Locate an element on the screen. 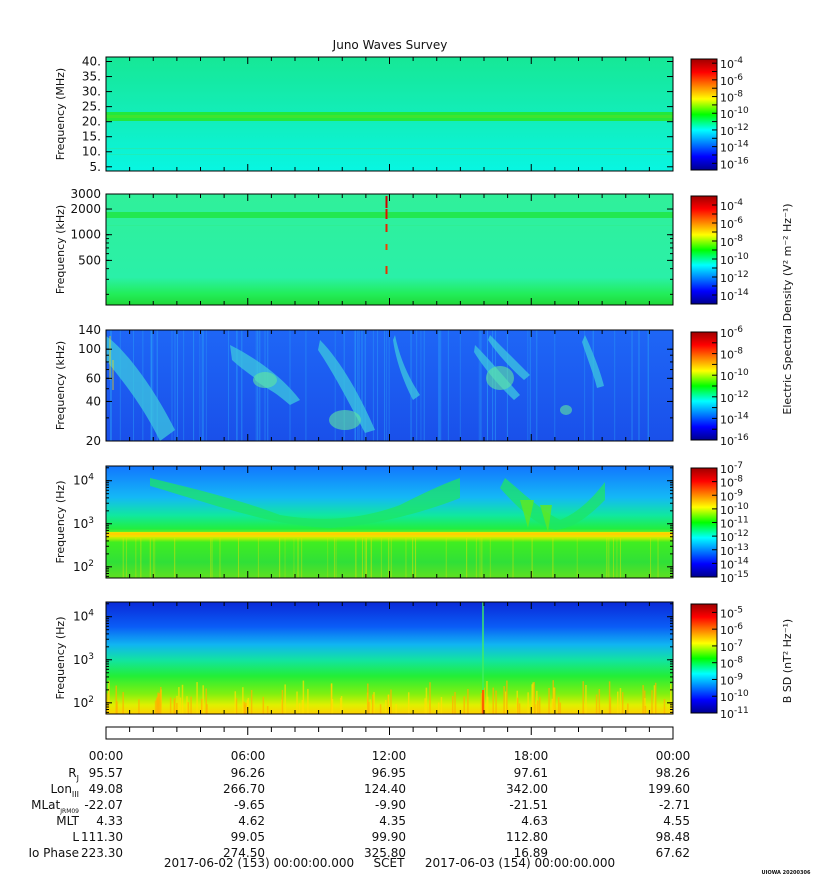 This screenshot has width=815, height=880. ephemeris-value: 4.55 is located at coordinates (676, 821).